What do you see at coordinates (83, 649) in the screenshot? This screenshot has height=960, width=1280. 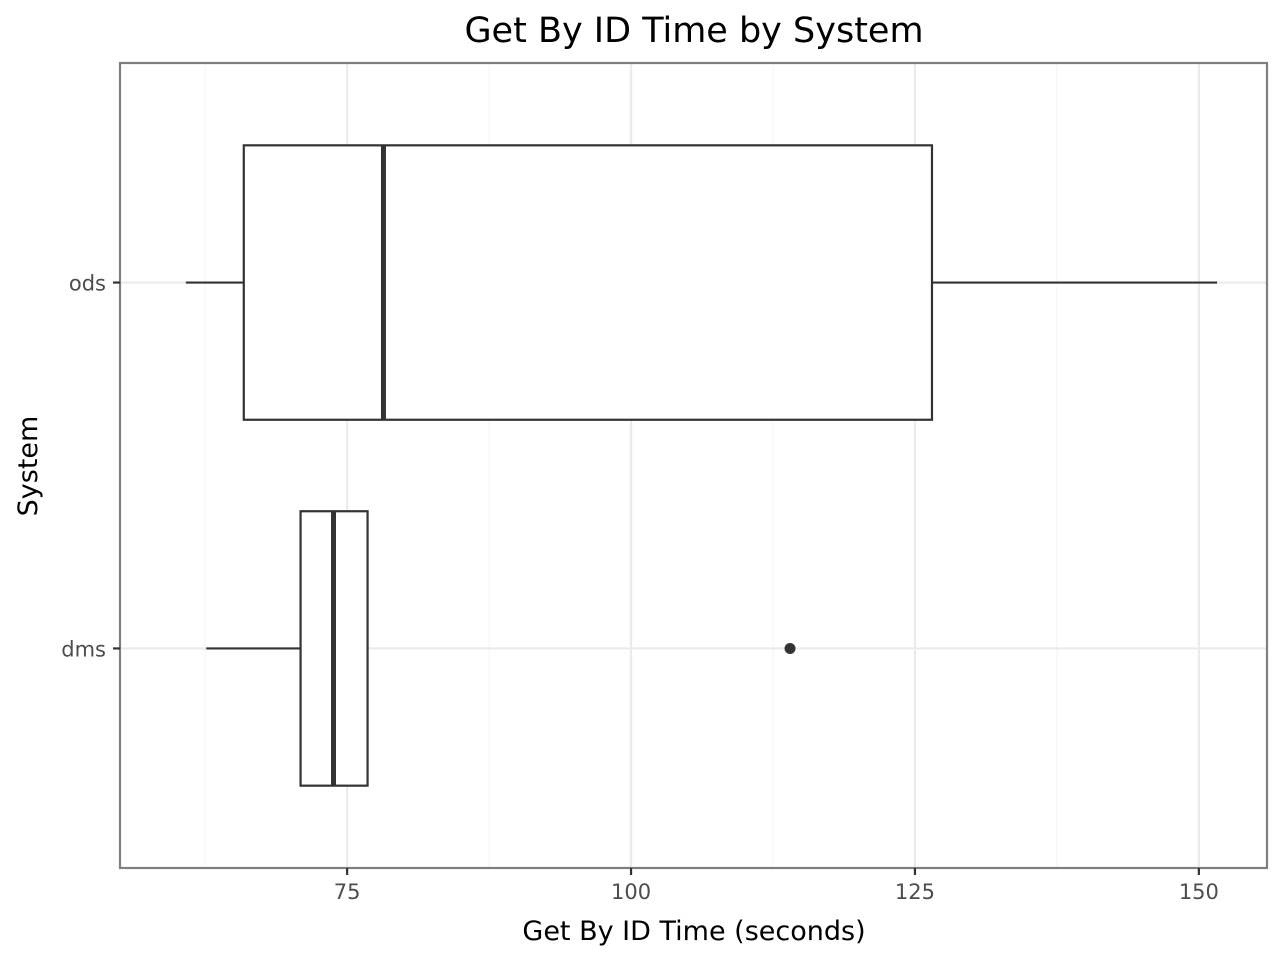 I see `y-tick-label: dms` at bounding box center [83, 649].